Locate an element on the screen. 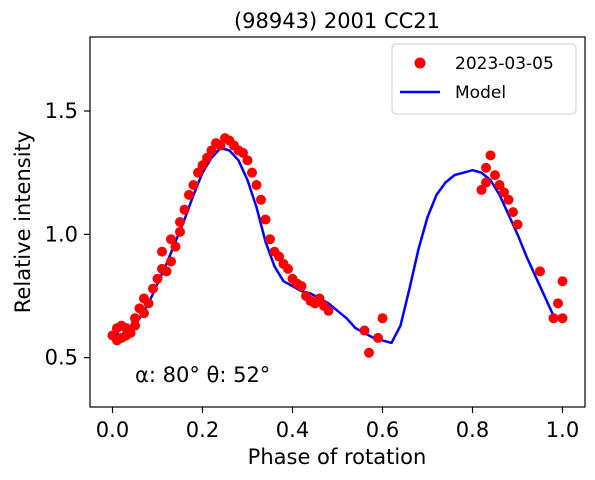 The image size is (595, 480). legend-box is located at coordinates (484, 79).